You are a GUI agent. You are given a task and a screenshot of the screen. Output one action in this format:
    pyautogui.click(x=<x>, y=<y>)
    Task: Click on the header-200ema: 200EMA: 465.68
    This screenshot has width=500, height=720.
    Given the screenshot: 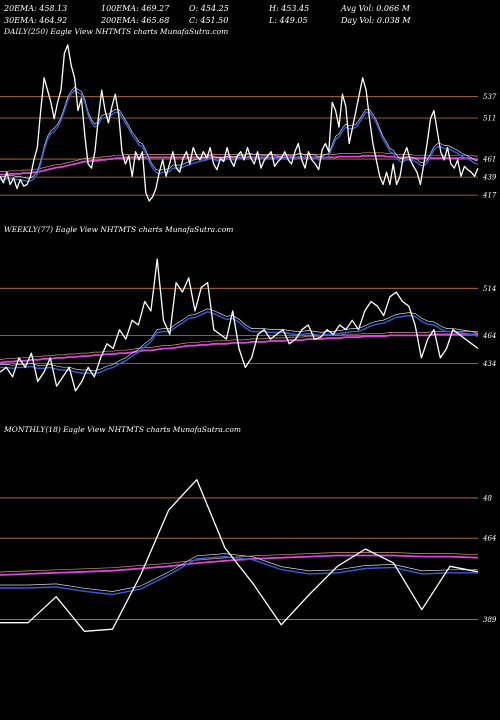 What is the action you would take?
    pyautogui.click(x=135, y=20)
    